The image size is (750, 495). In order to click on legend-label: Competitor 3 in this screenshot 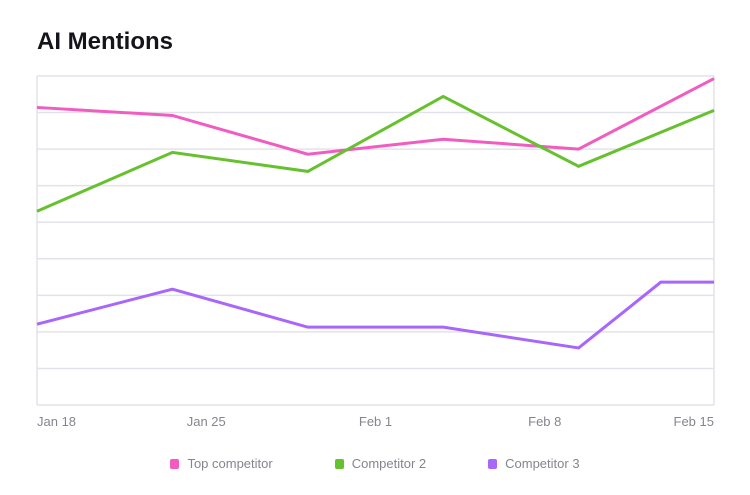, I will do `click(542, 463)`.